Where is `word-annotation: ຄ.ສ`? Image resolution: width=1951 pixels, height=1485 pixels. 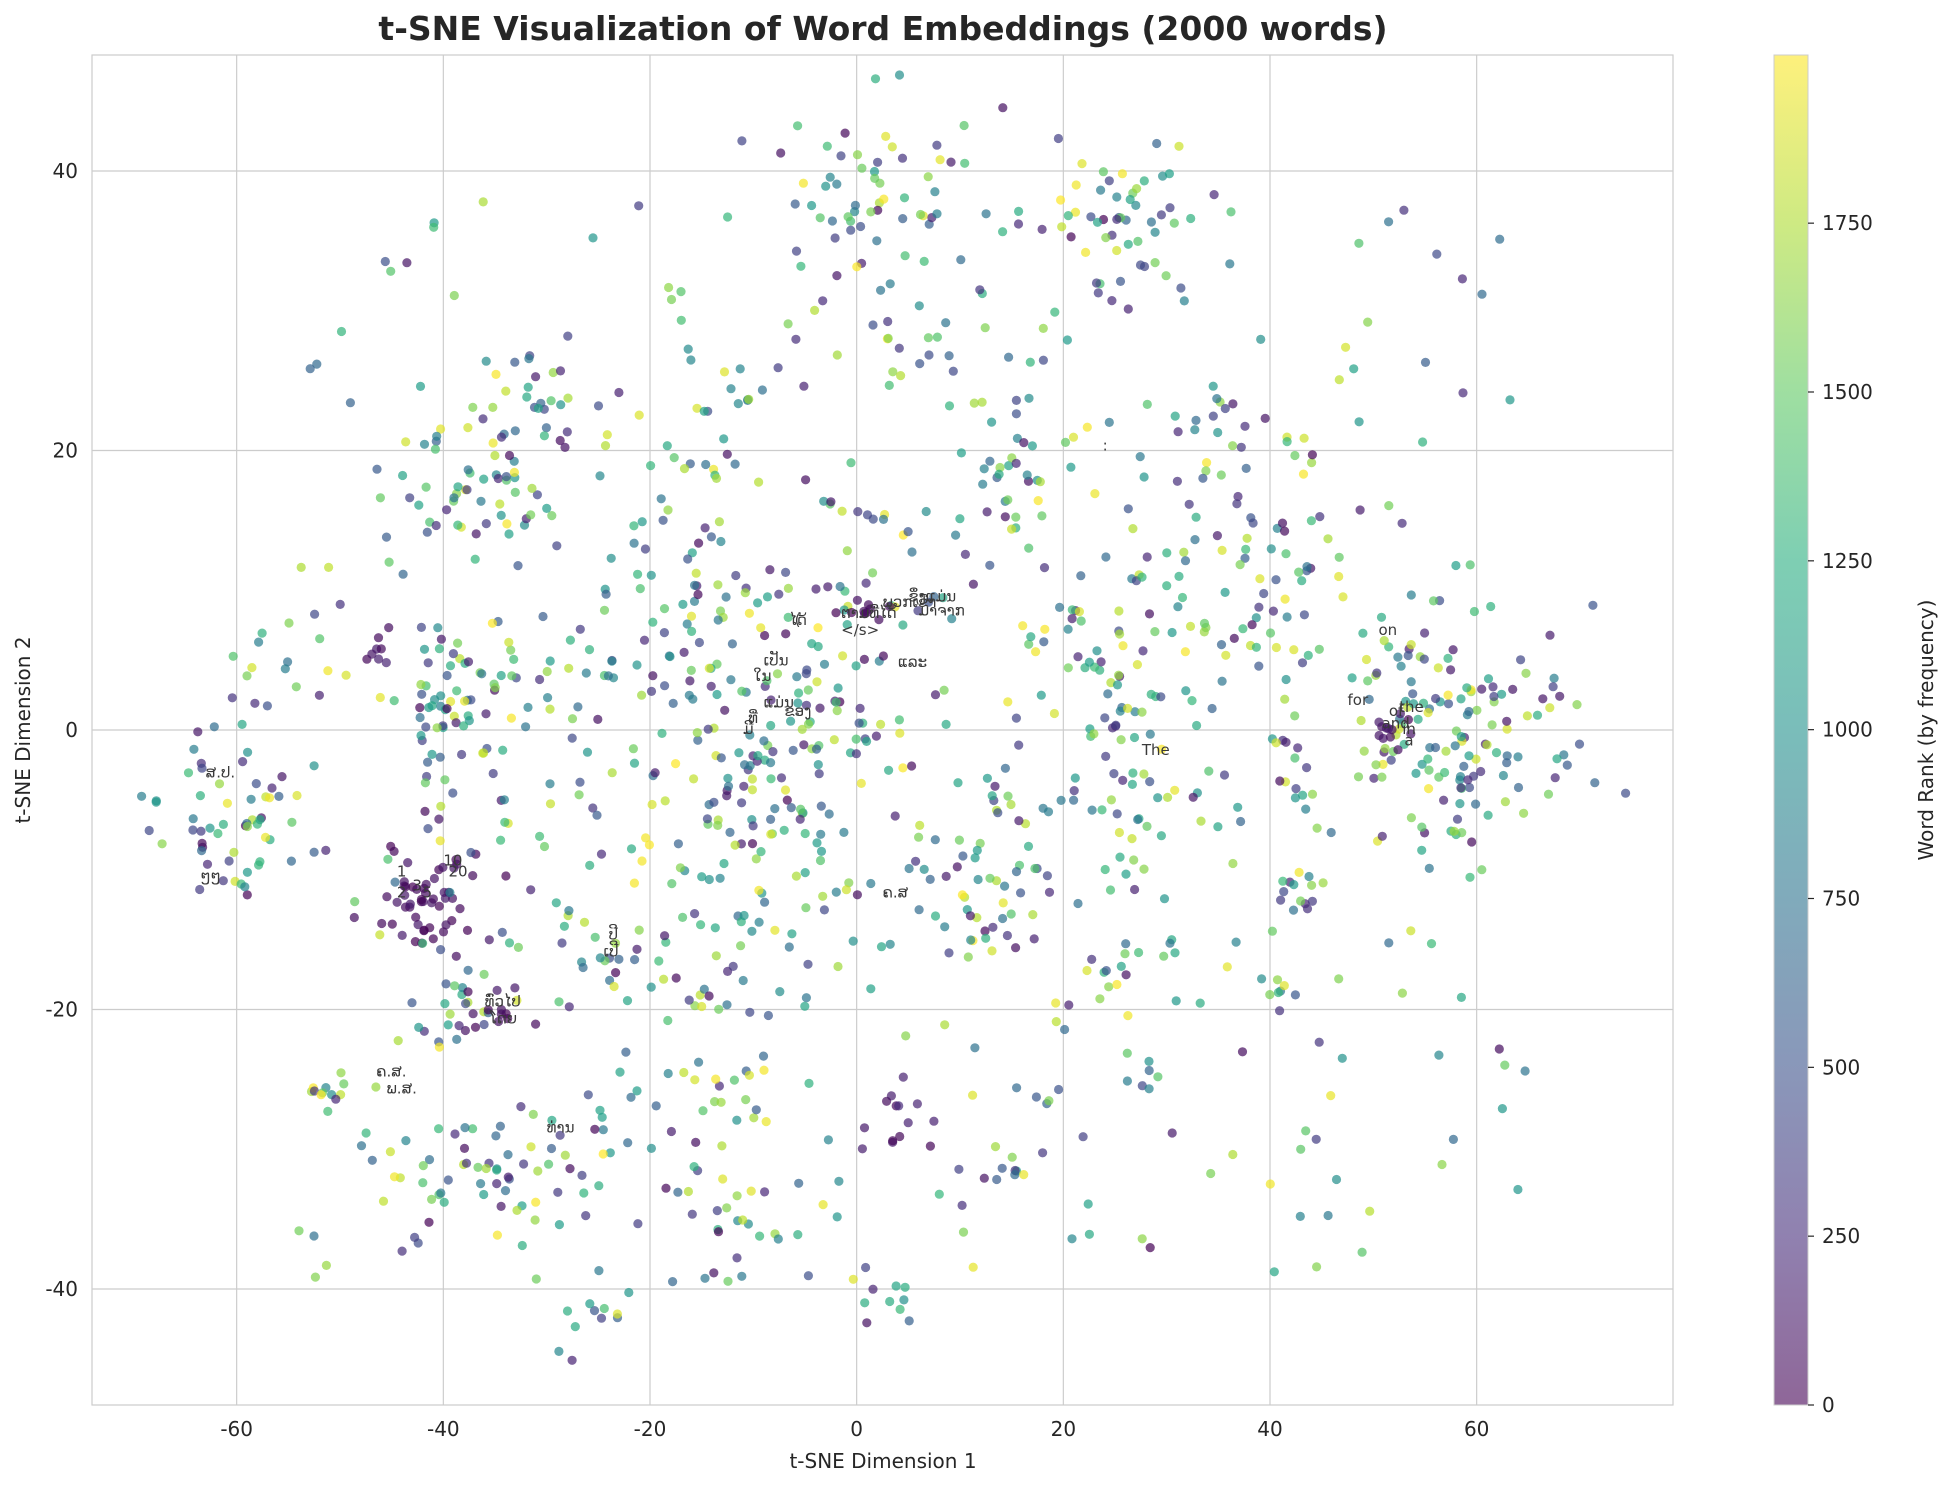
word-annotation: ຄ.ສ is located at coordinates (896, 893).